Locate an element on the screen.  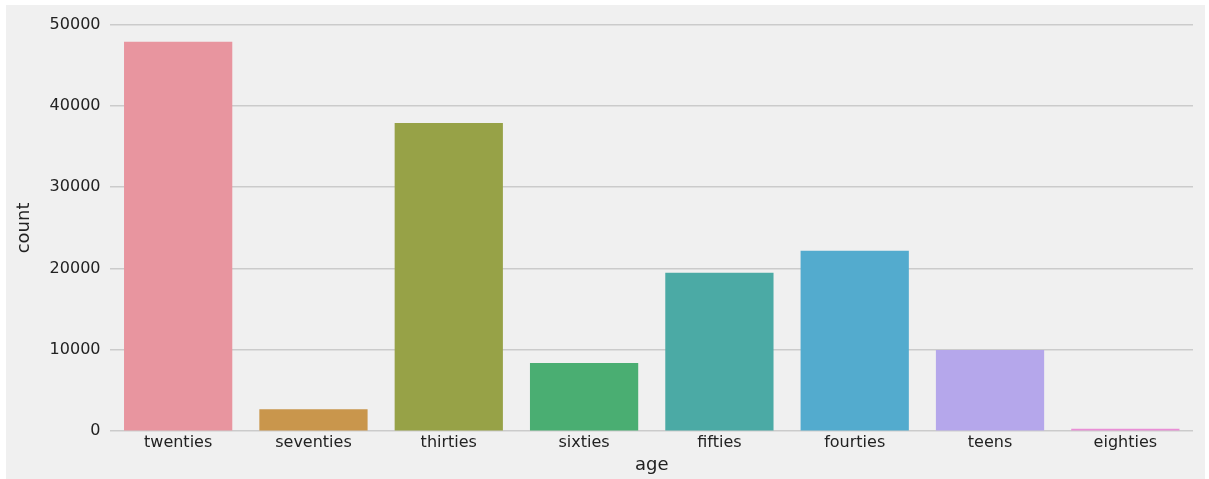
y-tick-label: 20000 is located at coordinates (75, 267).